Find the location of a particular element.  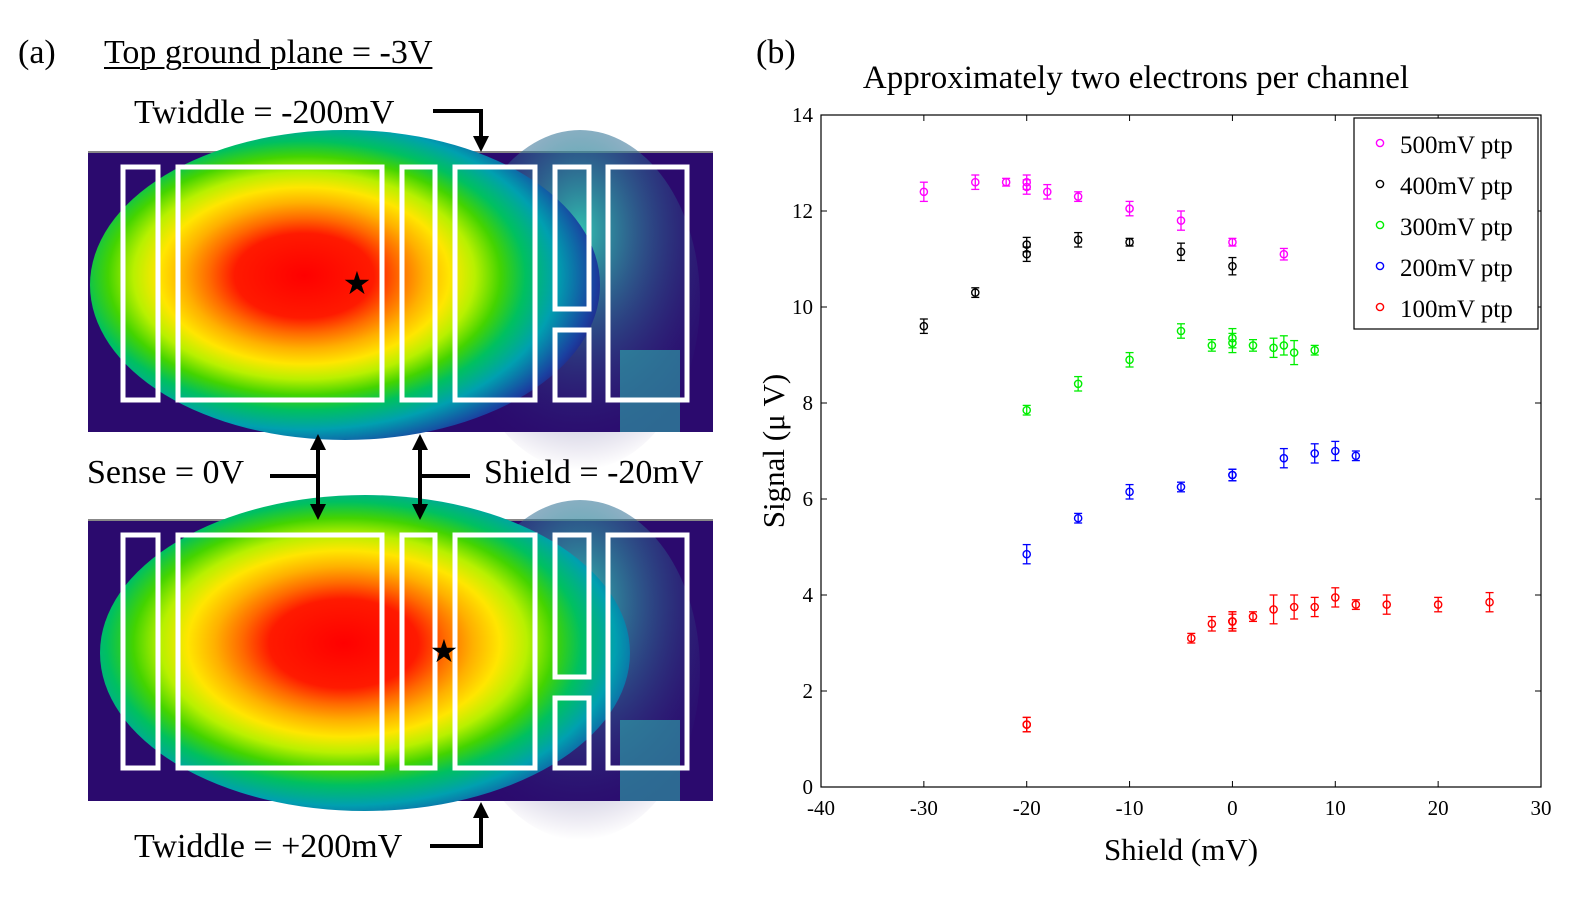

field-map-top: ★ is located at coordinates (400, 300).